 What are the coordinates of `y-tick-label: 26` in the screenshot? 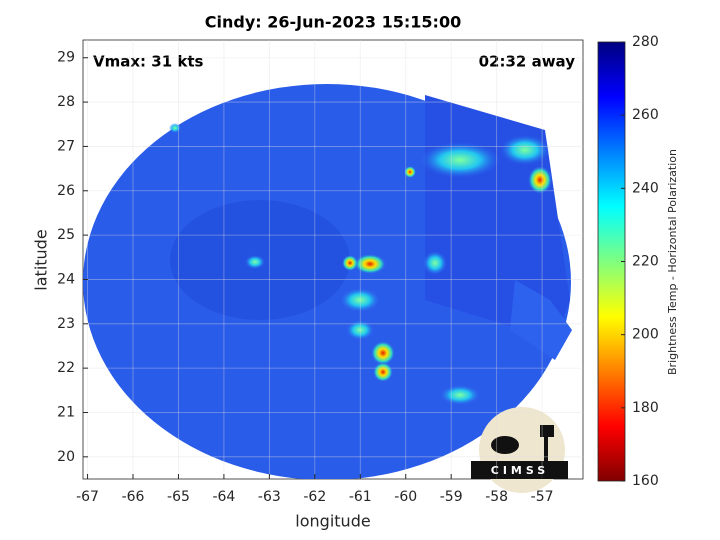 It's located at (66, 191).